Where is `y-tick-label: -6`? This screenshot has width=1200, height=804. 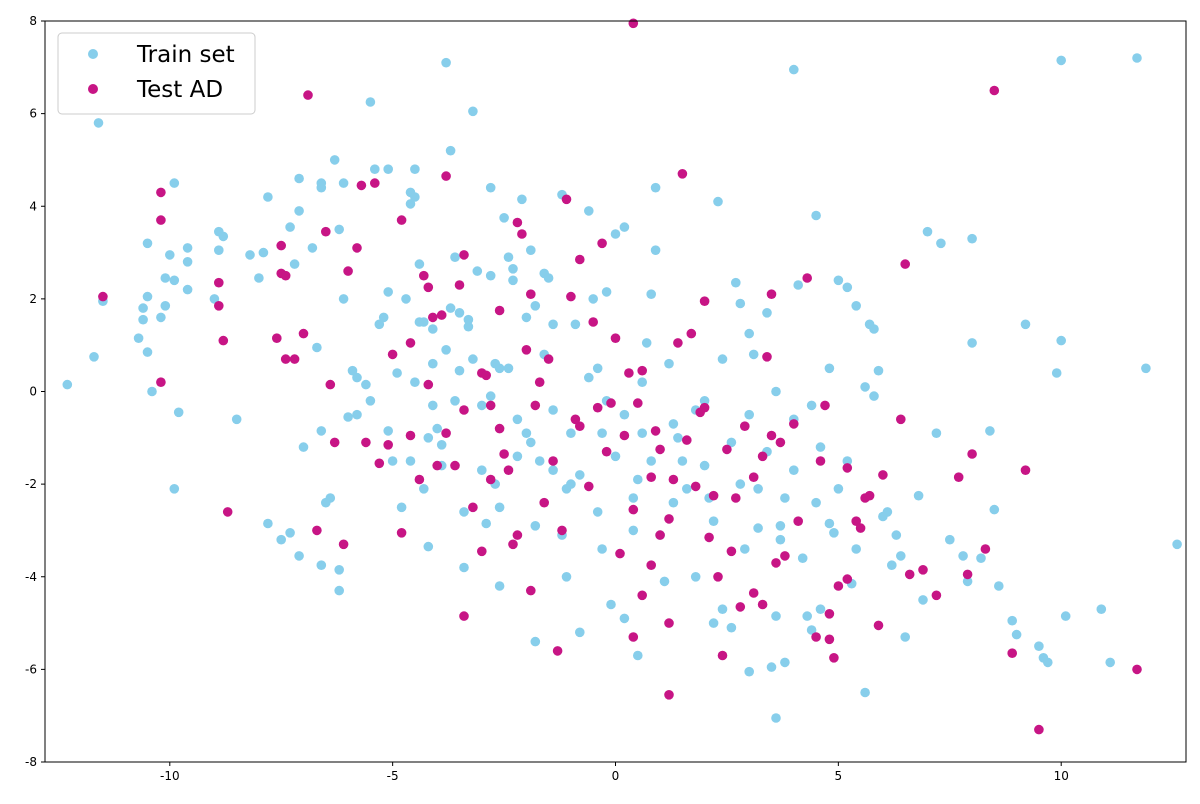
y-tick-label: -6 is located at coordinates (31, 669).